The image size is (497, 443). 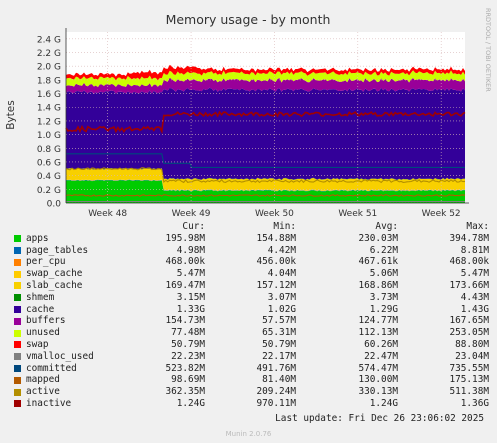 What do you see at coordinates (185, 262) in the screenshot?
I see `legend-cur-value: 468.00k` at bounding box center [185, 262].